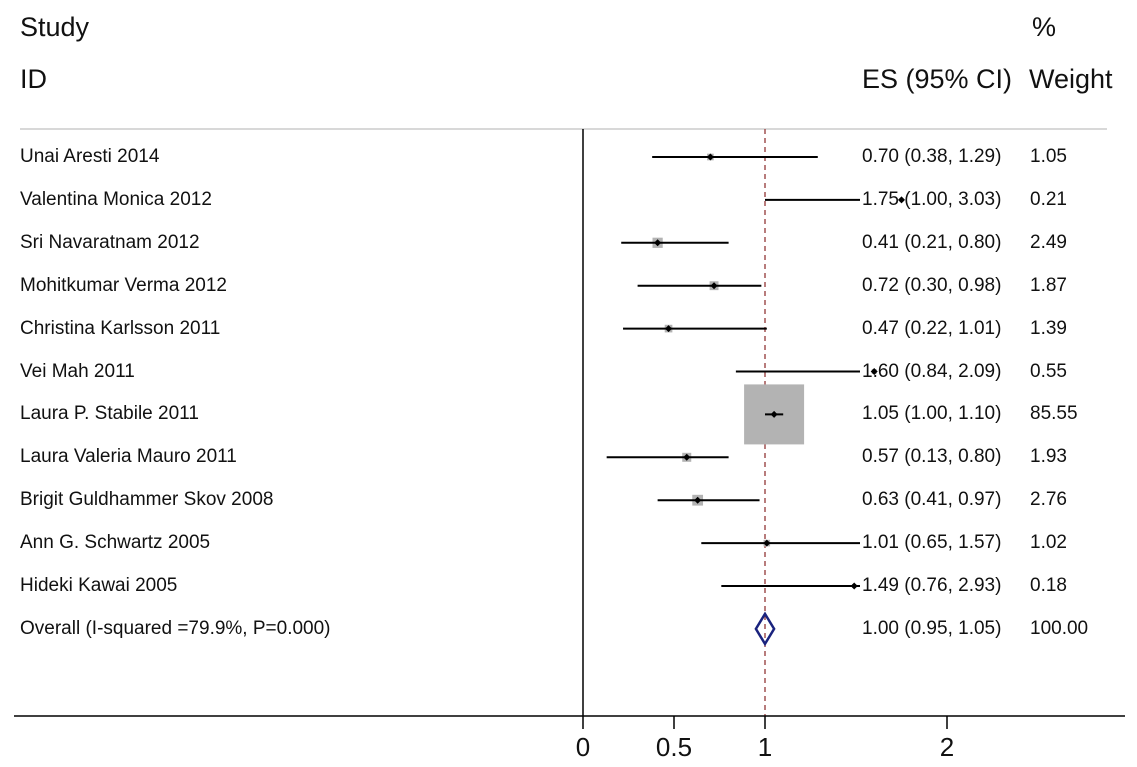 The width and height of the screenshot is (1137, 767). I want to click on study-es: 1.49 (0.76, 2.93), so click(932, 585).